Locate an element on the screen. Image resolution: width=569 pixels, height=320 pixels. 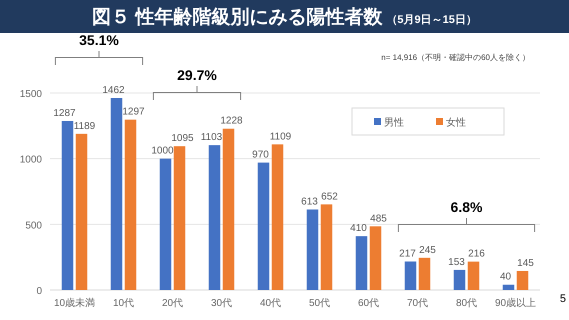
data-label: 216 is located at coordinates (477, 254).